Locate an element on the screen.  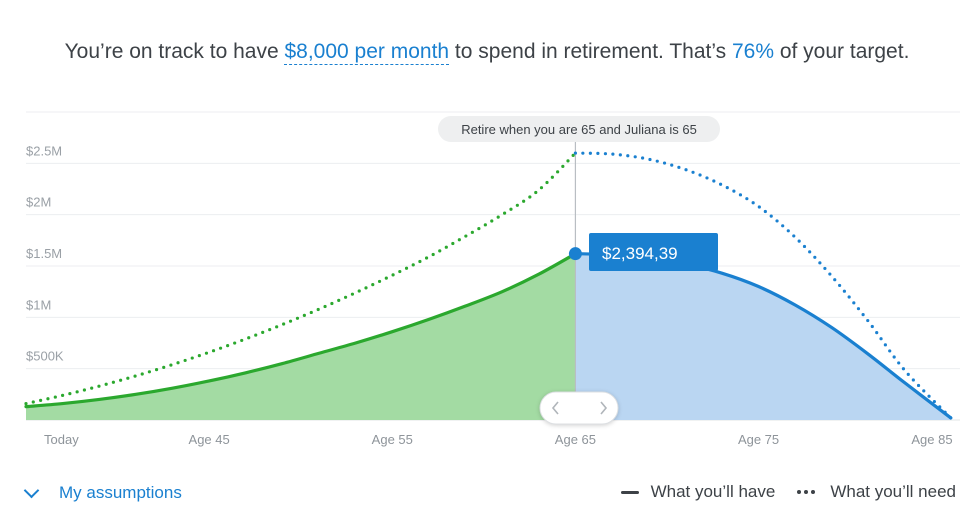
legend-item-need: What you’ll need is located at coordinates (876, 492).